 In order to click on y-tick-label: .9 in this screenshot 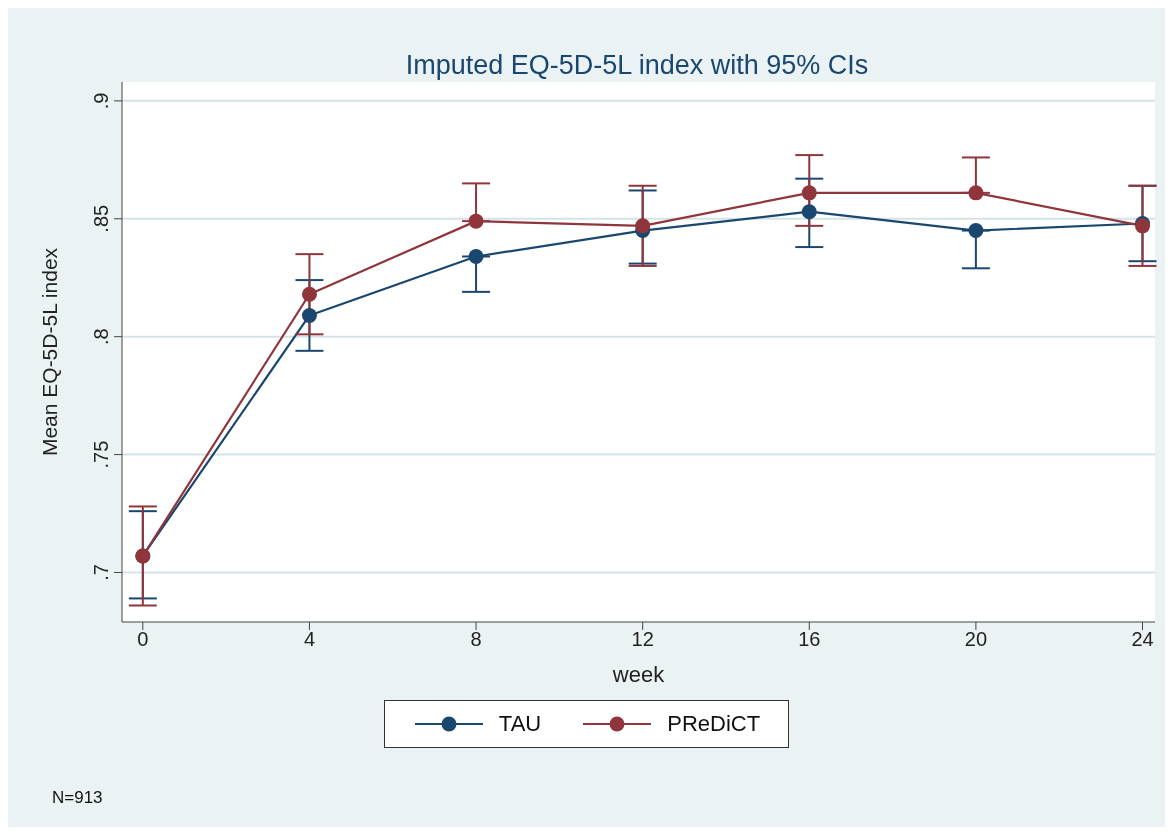, I will do `click(101, 101)`.